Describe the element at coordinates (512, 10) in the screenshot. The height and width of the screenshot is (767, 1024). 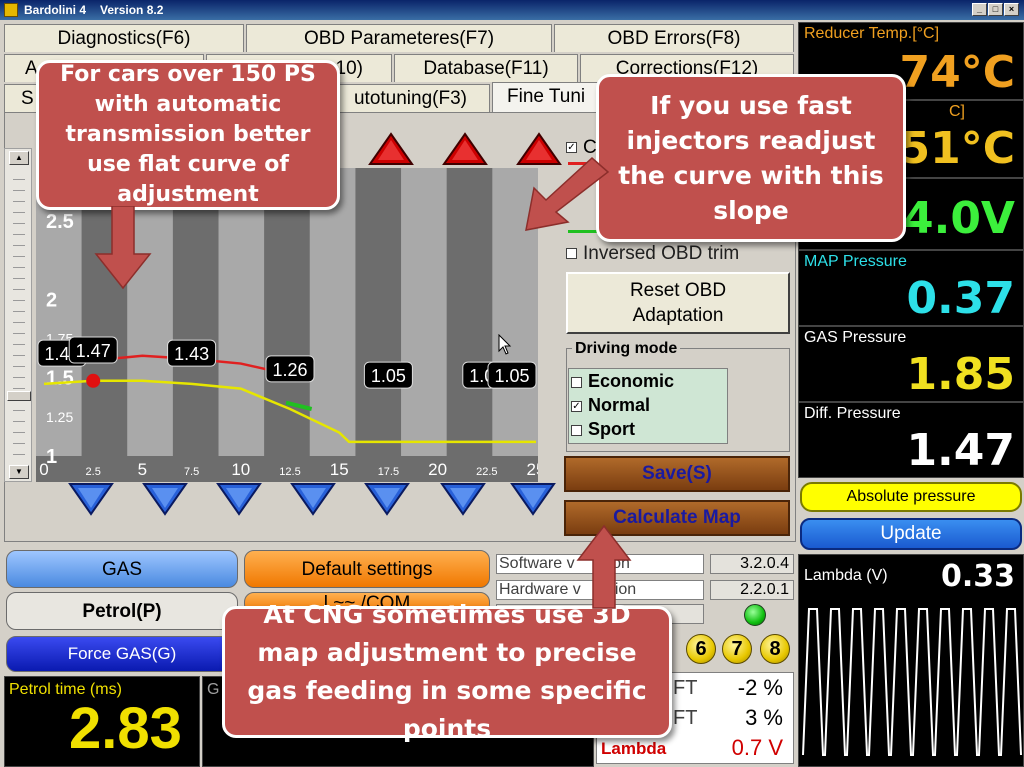
I see `title-bar: Bardolini 4 Version 8.2 _ □ ×` at that location.